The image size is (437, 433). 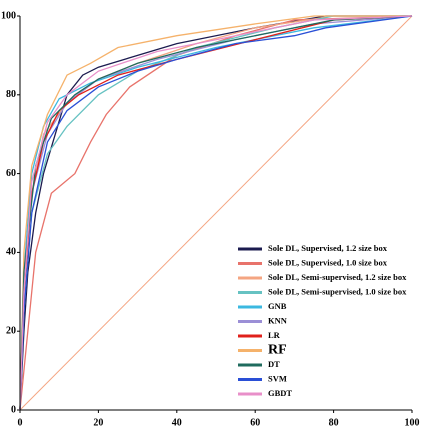 What do you see at coordinates (328, 262) in the screenshot?
I see `legend-label: Sole DL, Supervised, 1.0 size box` at bounding box center [328, 262].